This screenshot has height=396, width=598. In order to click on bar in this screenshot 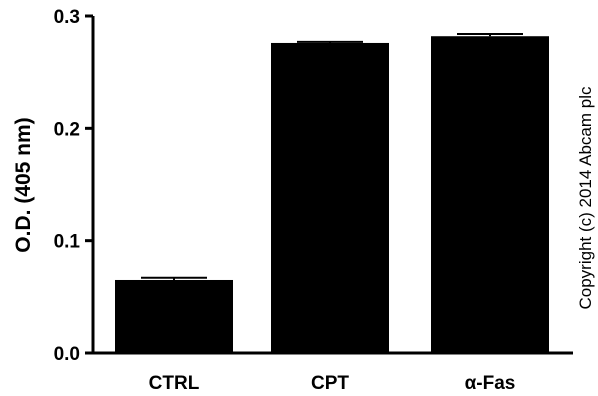, I will do `click(174, 316)`.